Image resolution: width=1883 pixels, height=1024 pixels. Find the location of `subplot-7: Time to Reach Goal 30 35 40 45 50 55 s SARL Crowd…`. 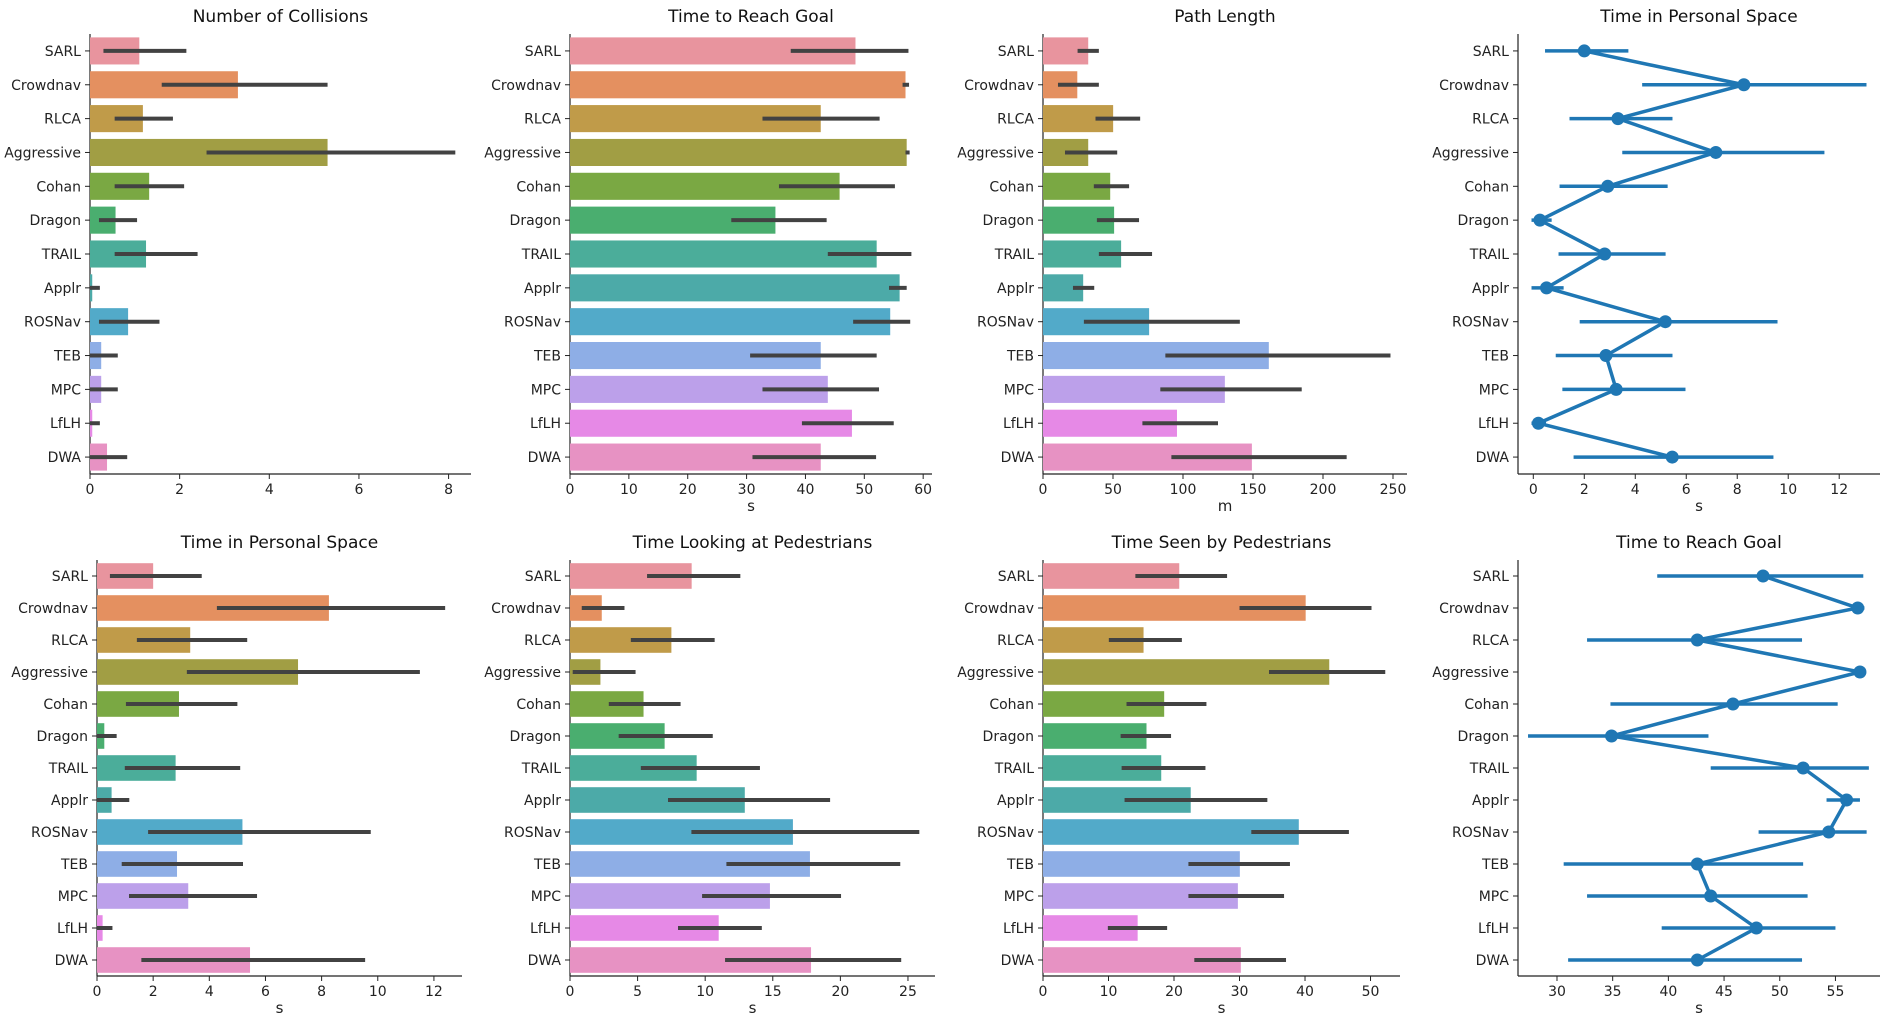

subplot-7: Time to Reach Goal 30 35 40 45 50 55 s SARL Crowd… is located at coordinates (1656, 775).